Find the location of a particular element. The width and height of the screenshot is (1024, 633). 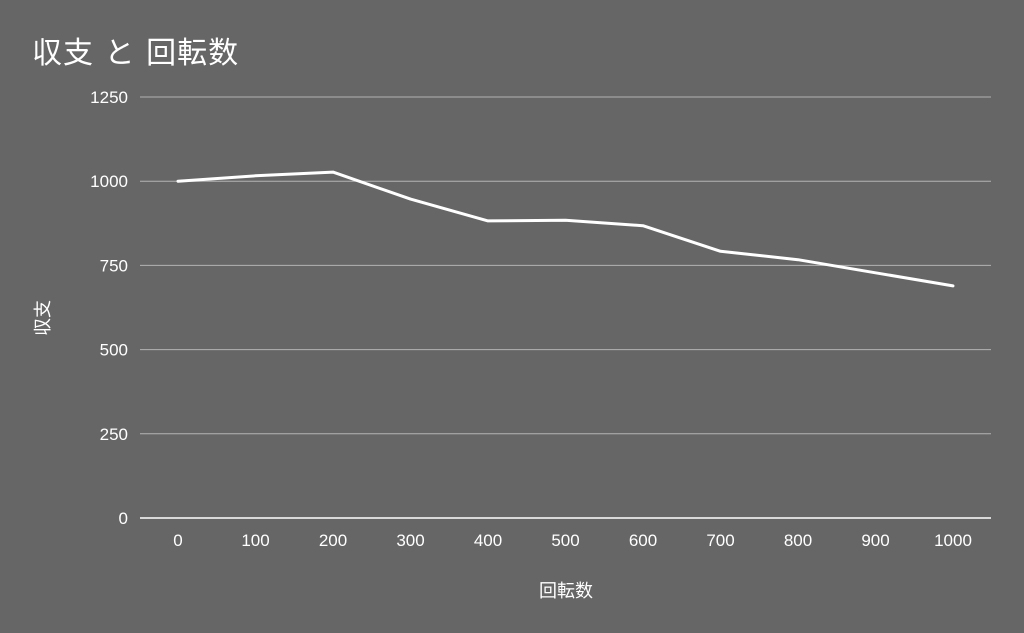

x-tick-label: 100 is located at coordinates (255, 540).